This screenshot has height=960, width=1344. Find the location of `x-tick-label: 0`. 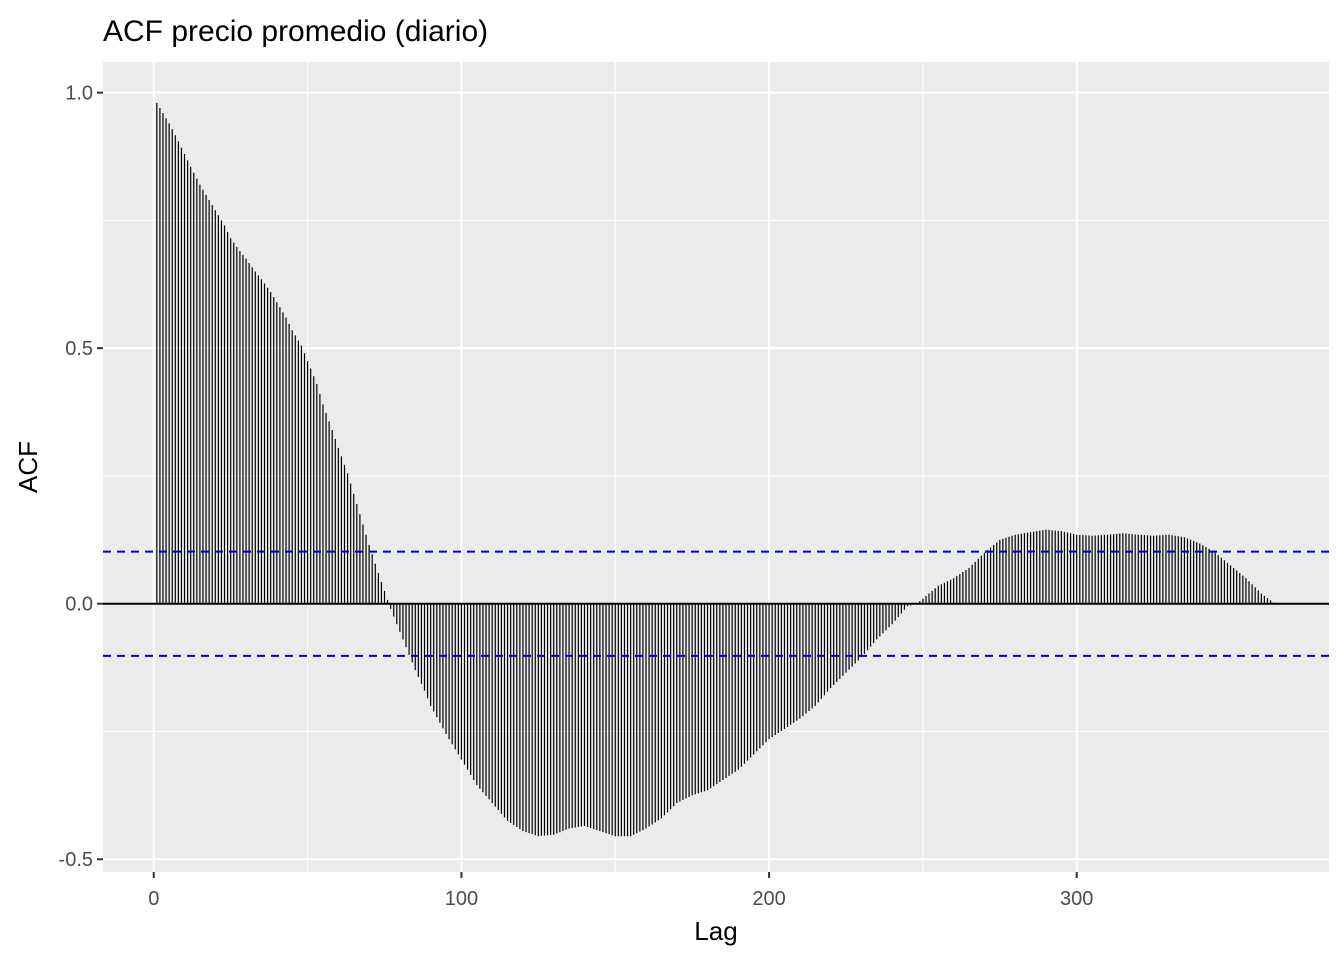

x-tick-label: 0 is located at coordinates (153, 899).